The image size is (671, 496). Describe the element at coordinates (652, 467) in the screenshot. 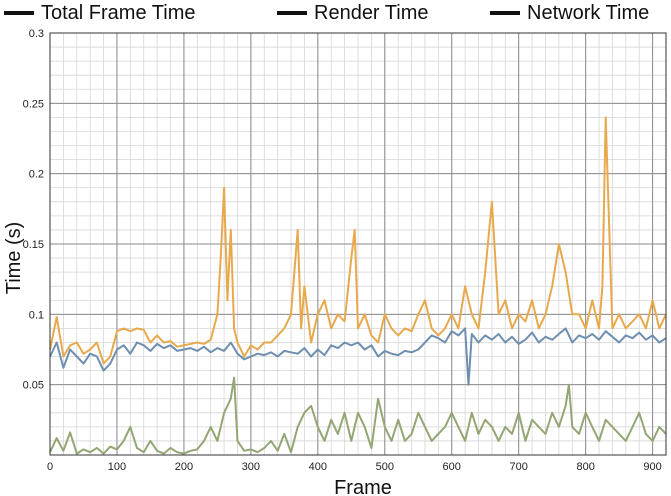

I see `x-tick-label: 900` at that location.